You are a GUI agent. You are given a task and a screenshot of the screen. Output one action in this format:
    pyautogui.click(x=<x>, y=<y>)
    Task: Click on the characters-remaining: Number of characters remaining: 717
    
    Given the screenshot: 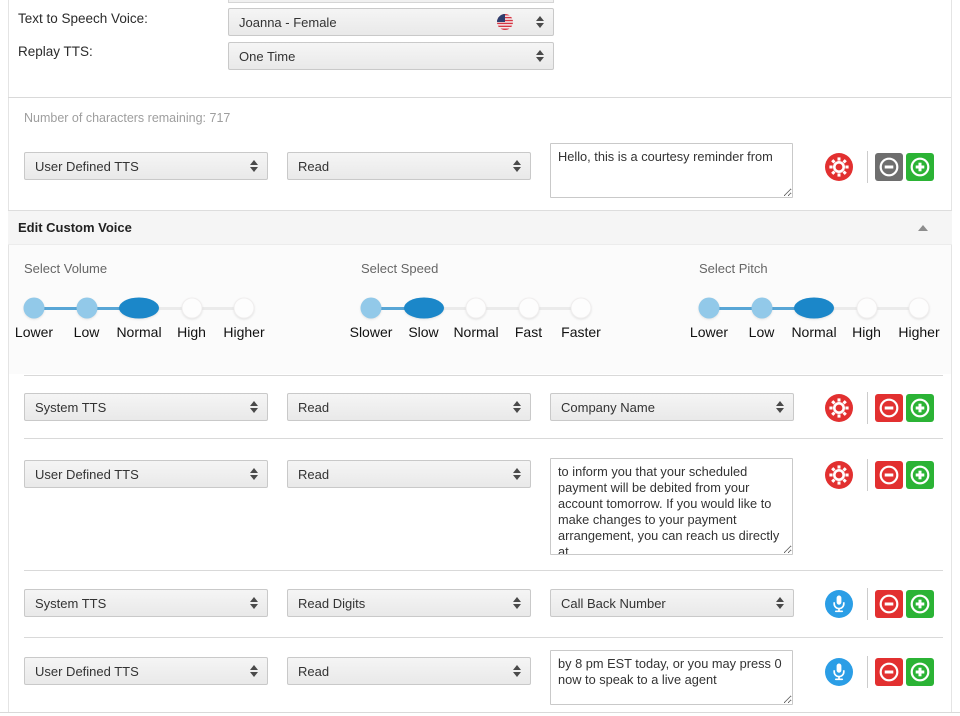 What is the action you would take?
    pyautogui.click(x=127, y=118)
    